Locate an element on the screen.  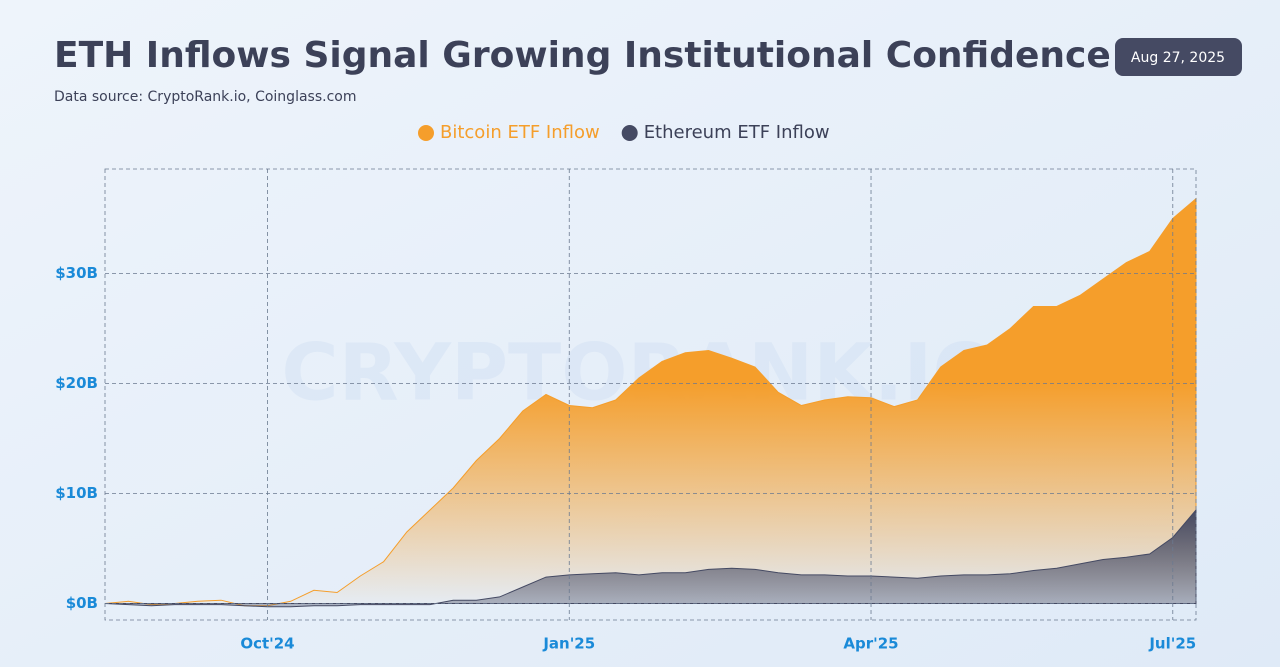
y-tick-label: $0B is located at coordinates (82, 603).